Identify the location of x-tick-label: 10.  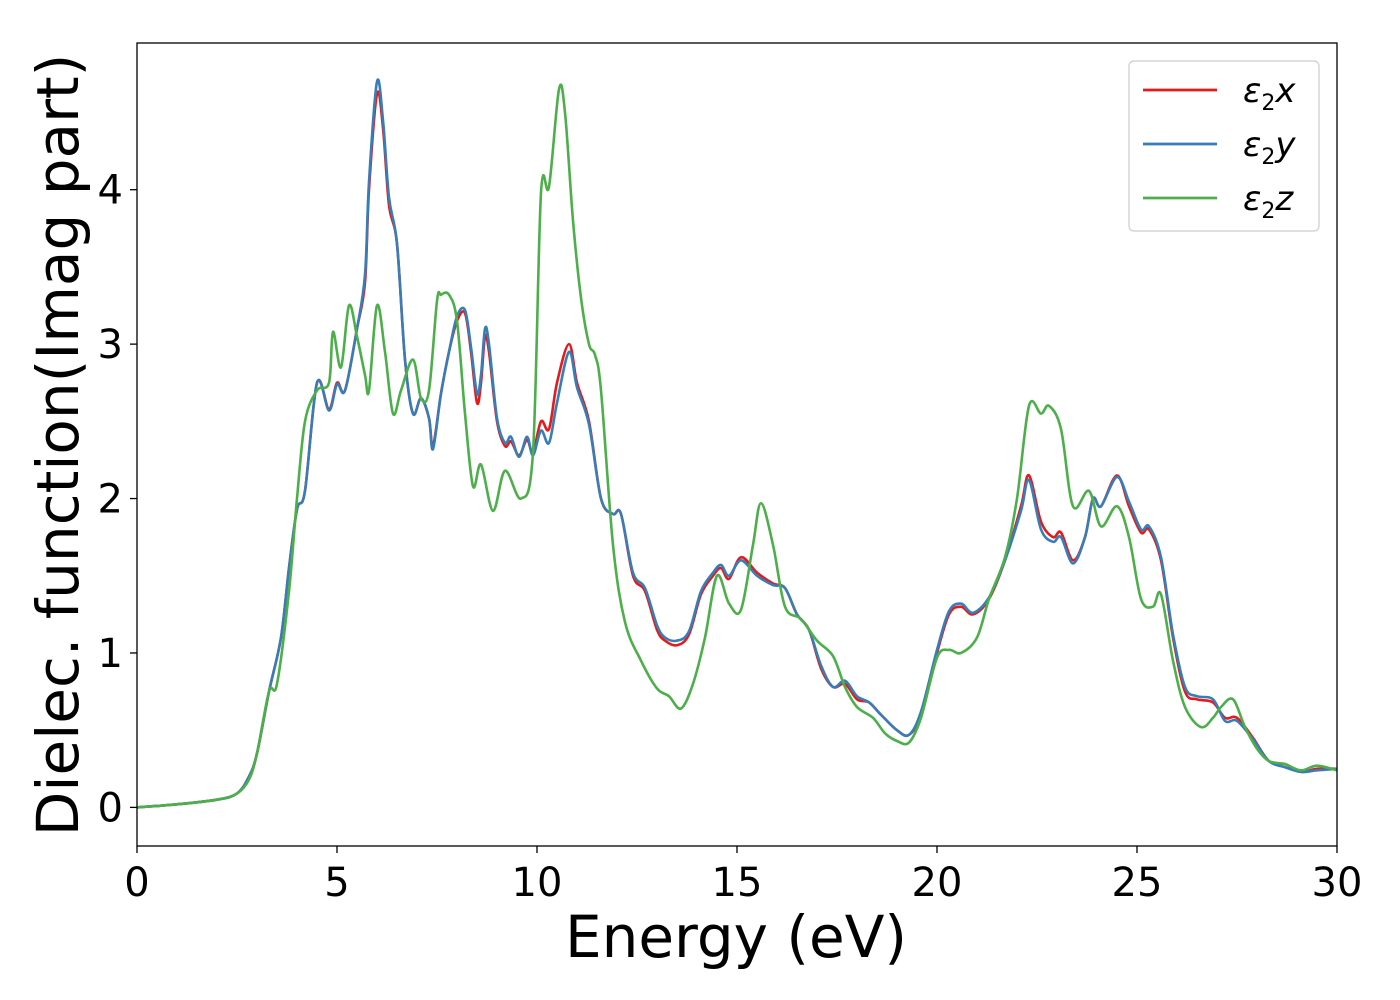
(537, 883).